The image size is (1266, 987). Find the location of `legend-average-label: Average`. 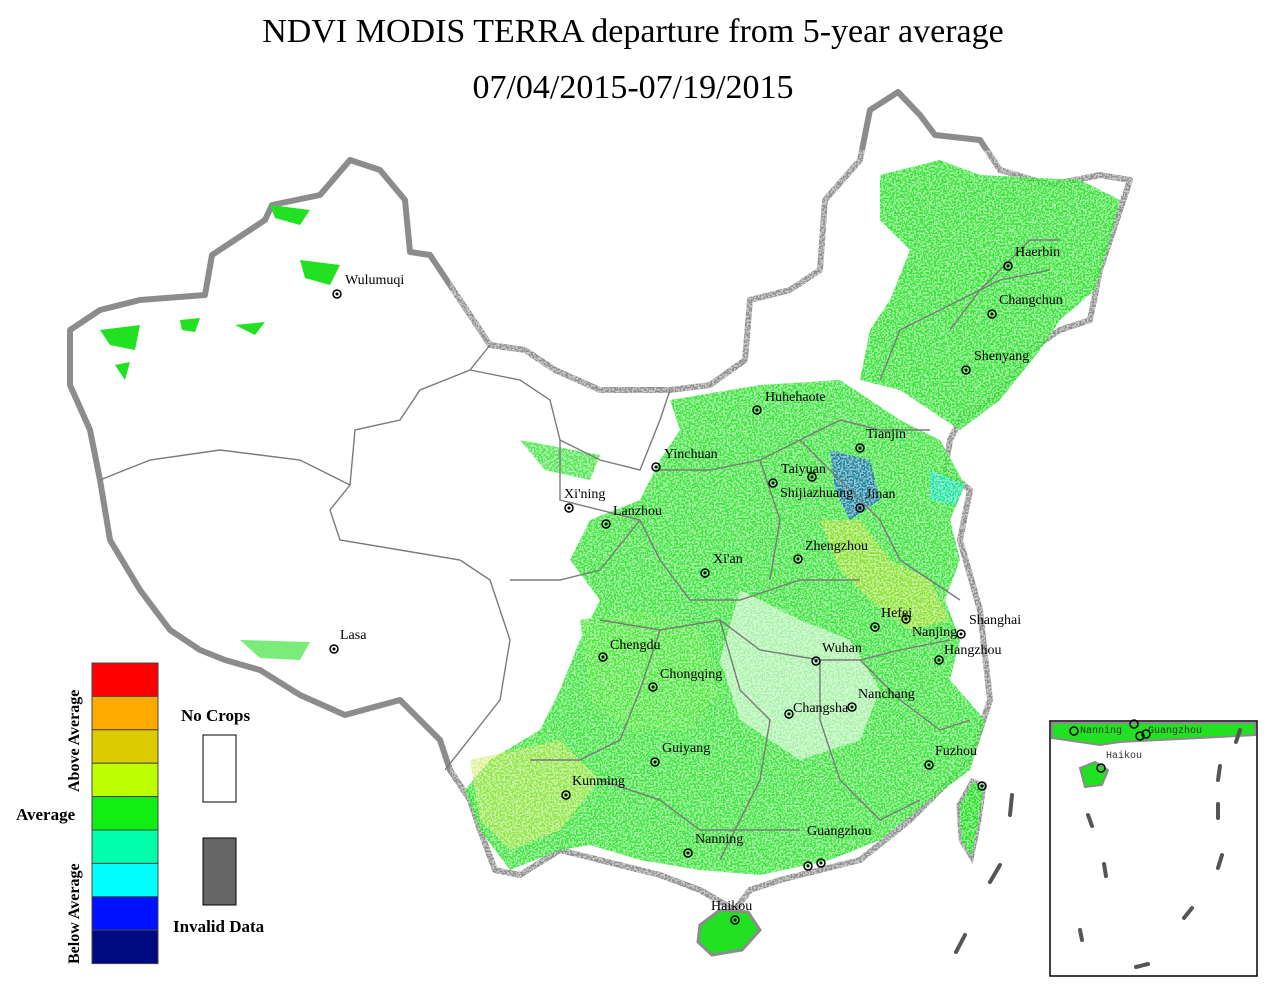

legend-average-label: Average is located at coordinates (46, 814).